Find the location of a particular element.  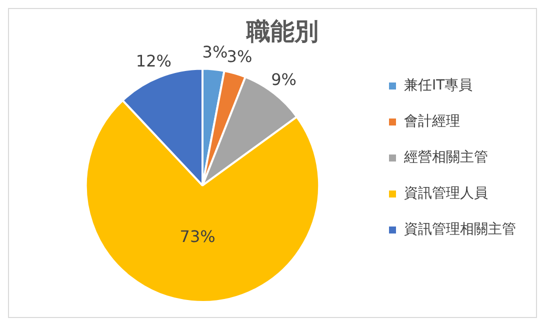

legend-label: 兼任IT專員 is located at coordinates (438, 86).